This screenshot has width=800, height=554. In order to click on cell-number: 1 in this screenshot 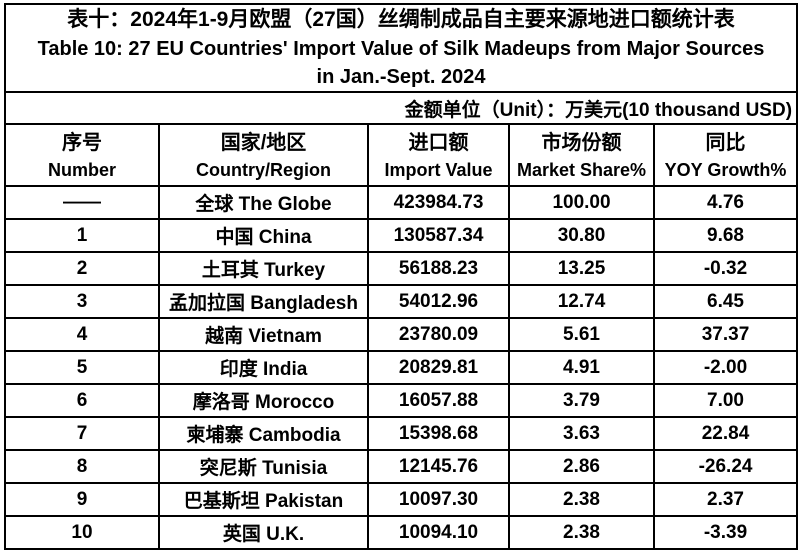, I will do `click(82, 235)`.